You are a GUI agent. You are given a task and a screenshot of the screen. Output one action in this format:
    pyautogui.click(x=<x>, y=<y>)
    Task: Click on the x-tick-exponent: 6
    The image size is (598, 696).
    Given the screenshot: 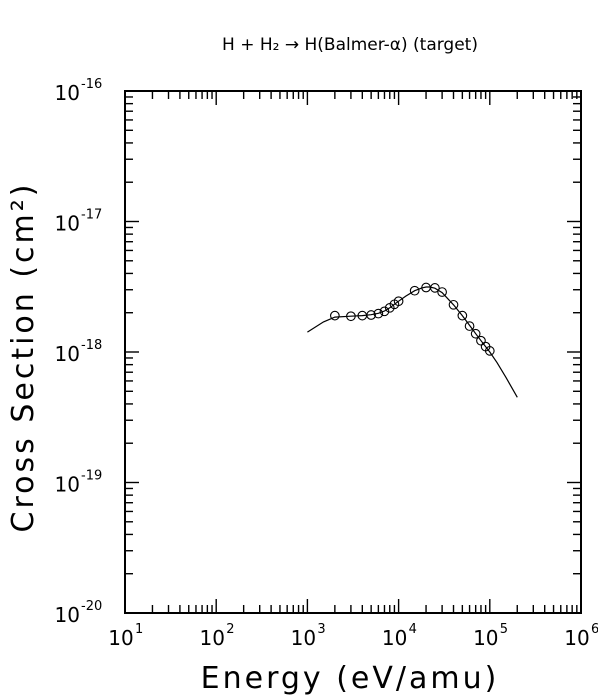 What is the action you would take?
    pyautogui.click(x=594, y=629)
    